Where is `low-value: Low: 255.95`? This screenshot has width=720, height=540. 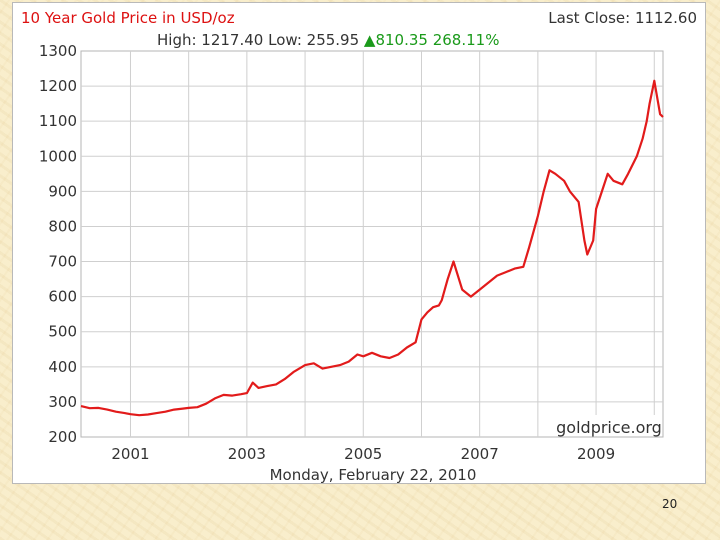 low-value: Low: 255.95 is located at coordinates (314, 40).